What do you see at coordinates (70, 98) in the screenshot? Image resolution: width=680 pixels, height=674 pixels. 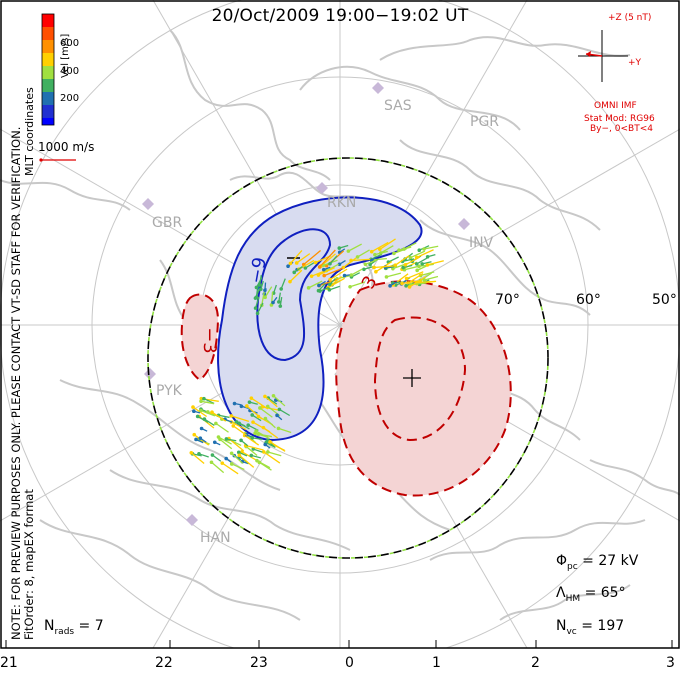 I see `colorbar-tick-200: 200` at bounding box center [70, 98].